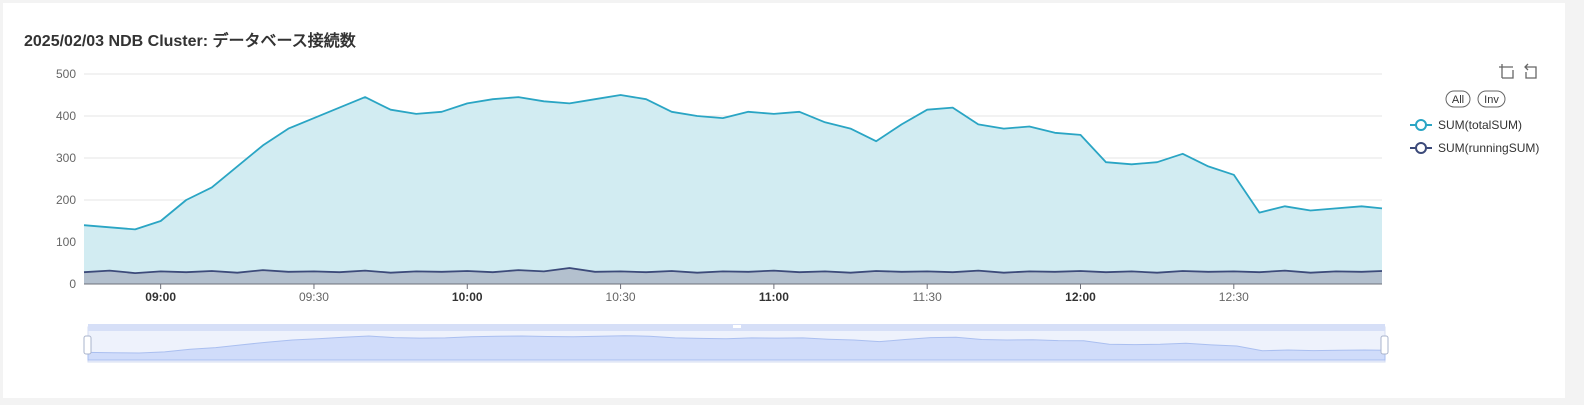 This screenshot has width=1584, height=405. Describe the element at coordinates (1506, 71) in the screenshot. I see `data-zoom-icon` at that location.